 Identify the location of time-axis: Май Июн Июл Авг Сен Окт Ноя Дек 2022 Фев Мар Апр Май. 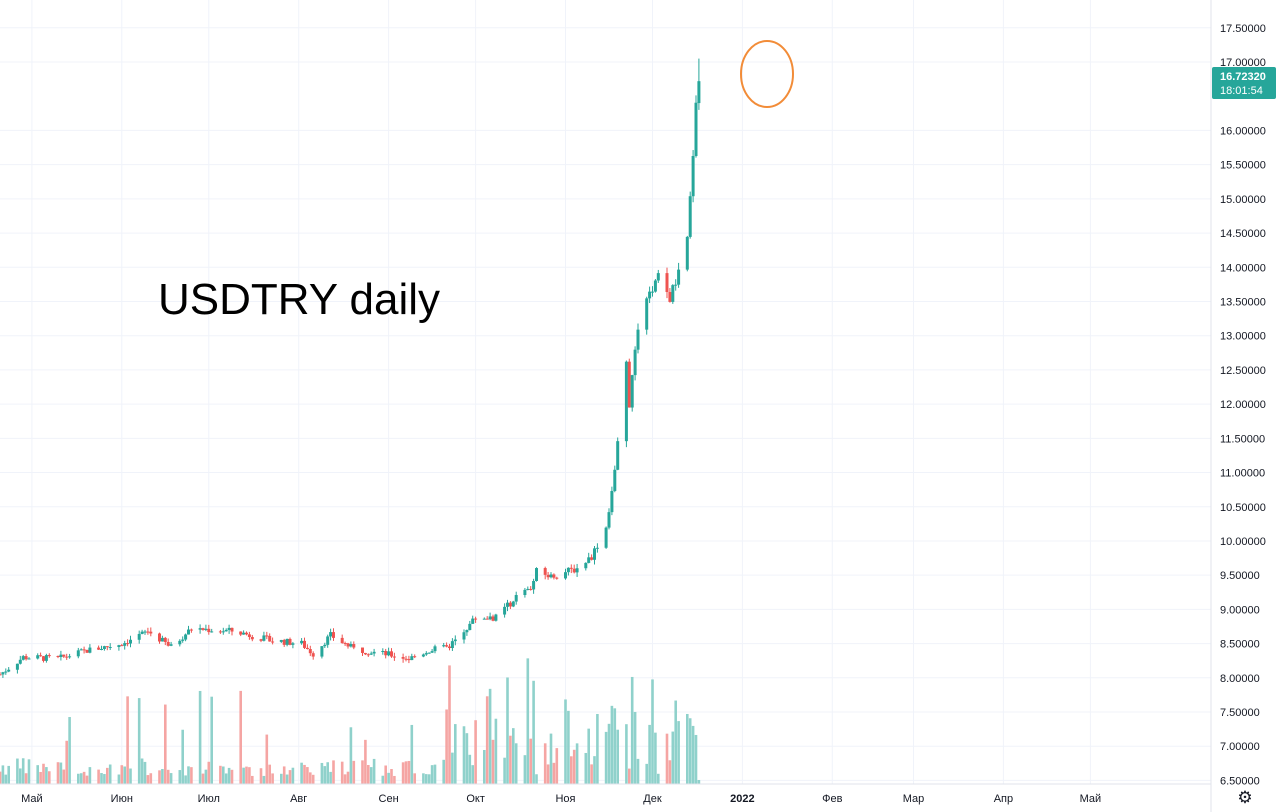
(561, 799).